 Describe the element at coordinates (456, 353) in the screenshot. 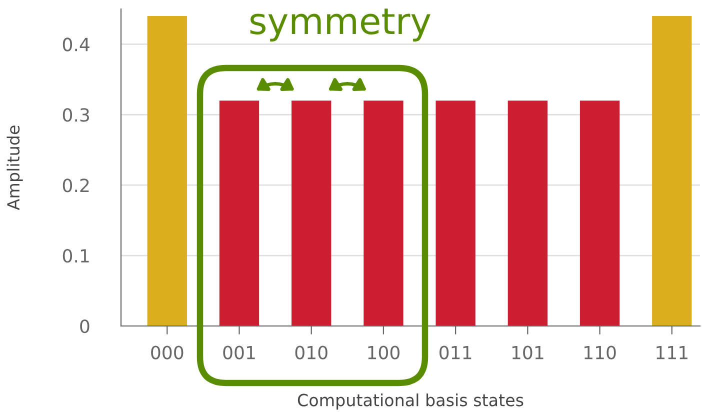

I see `x-tick-label: 011` at that location.